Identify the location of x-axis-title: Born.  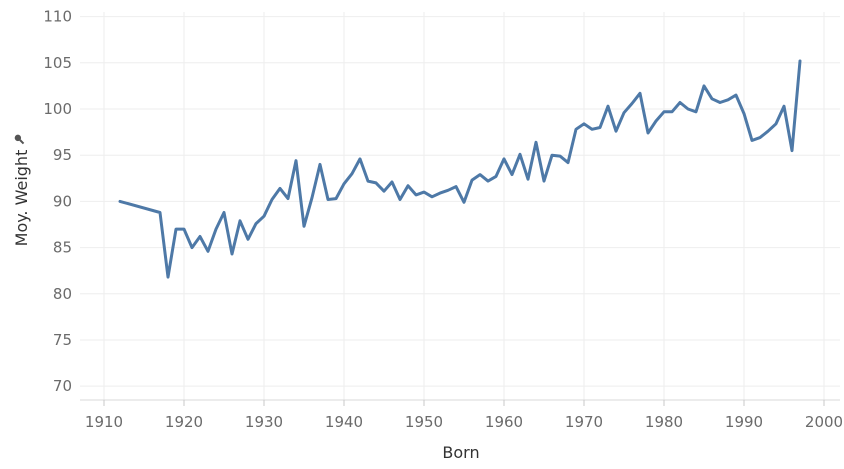
(460, 452).